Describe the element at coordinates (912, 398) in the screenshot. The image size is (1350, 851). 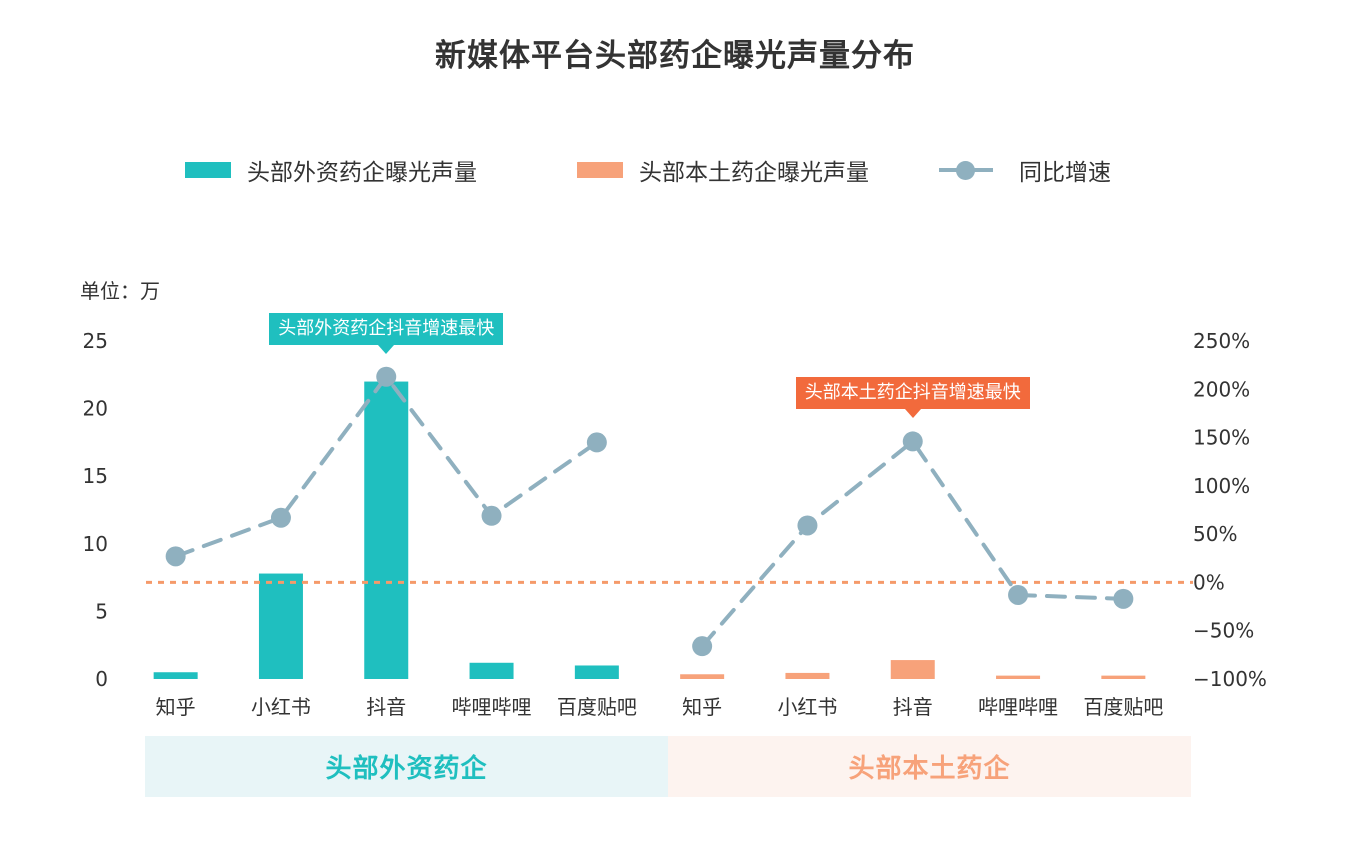
I see `annotation-callout: 头部本土药企抖音增速最快` at that location.